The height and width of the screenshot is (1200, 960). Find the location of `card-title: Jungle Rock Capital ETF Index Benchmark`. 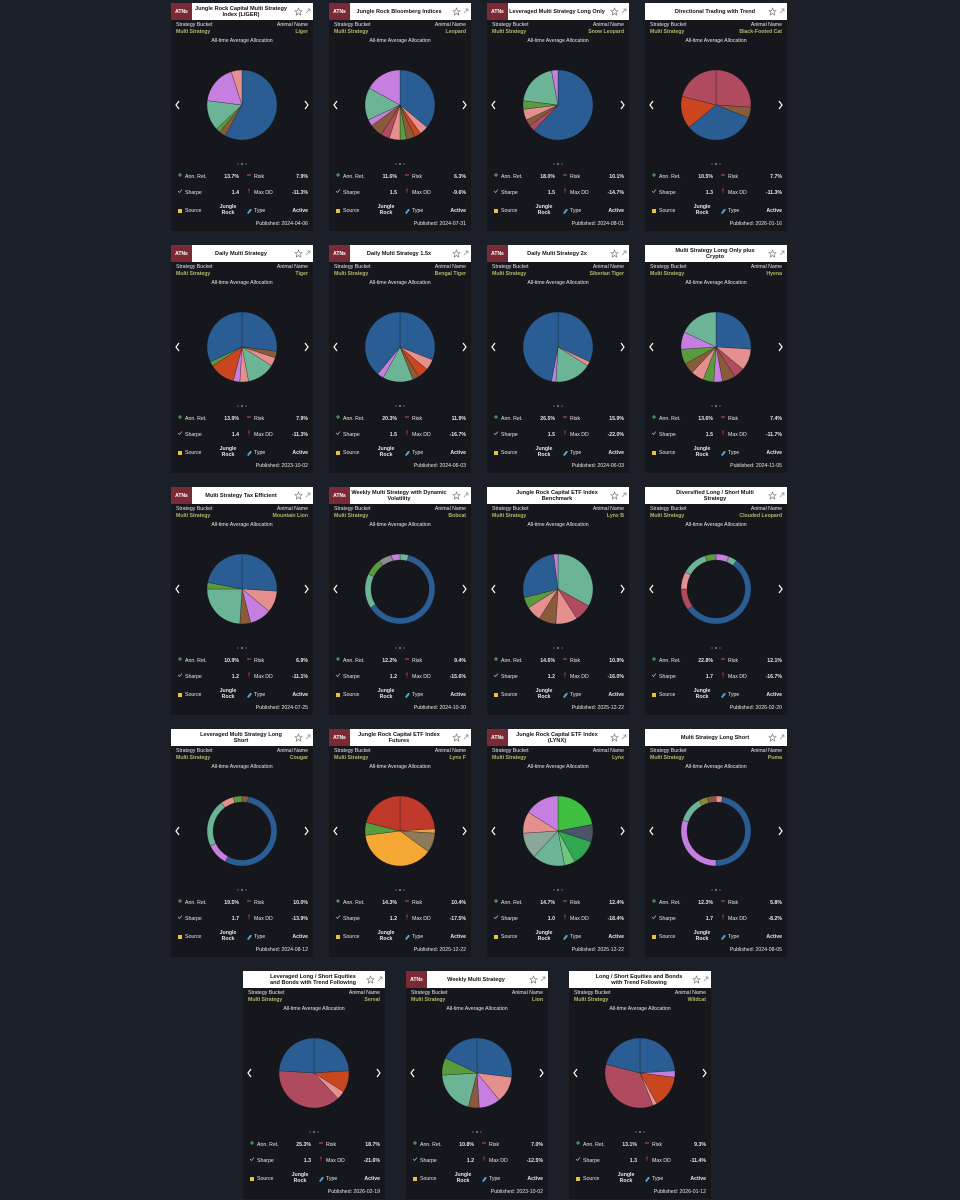

card-title: Jungle Rock Capital ETF Index Benchmark is located at coordinates (557, 495).